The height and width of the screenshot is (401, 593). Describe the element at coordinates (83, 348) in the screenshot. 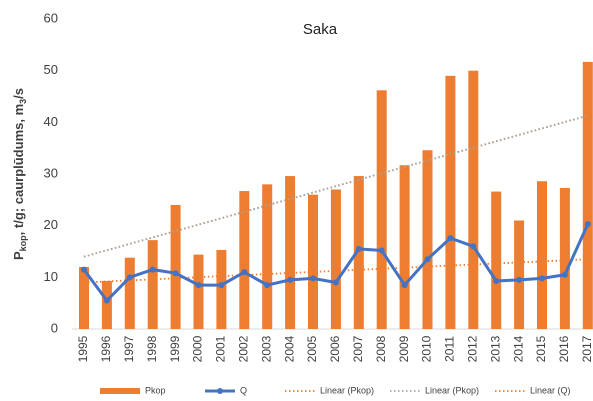

I see `x-tick-label: 1995` at that location.